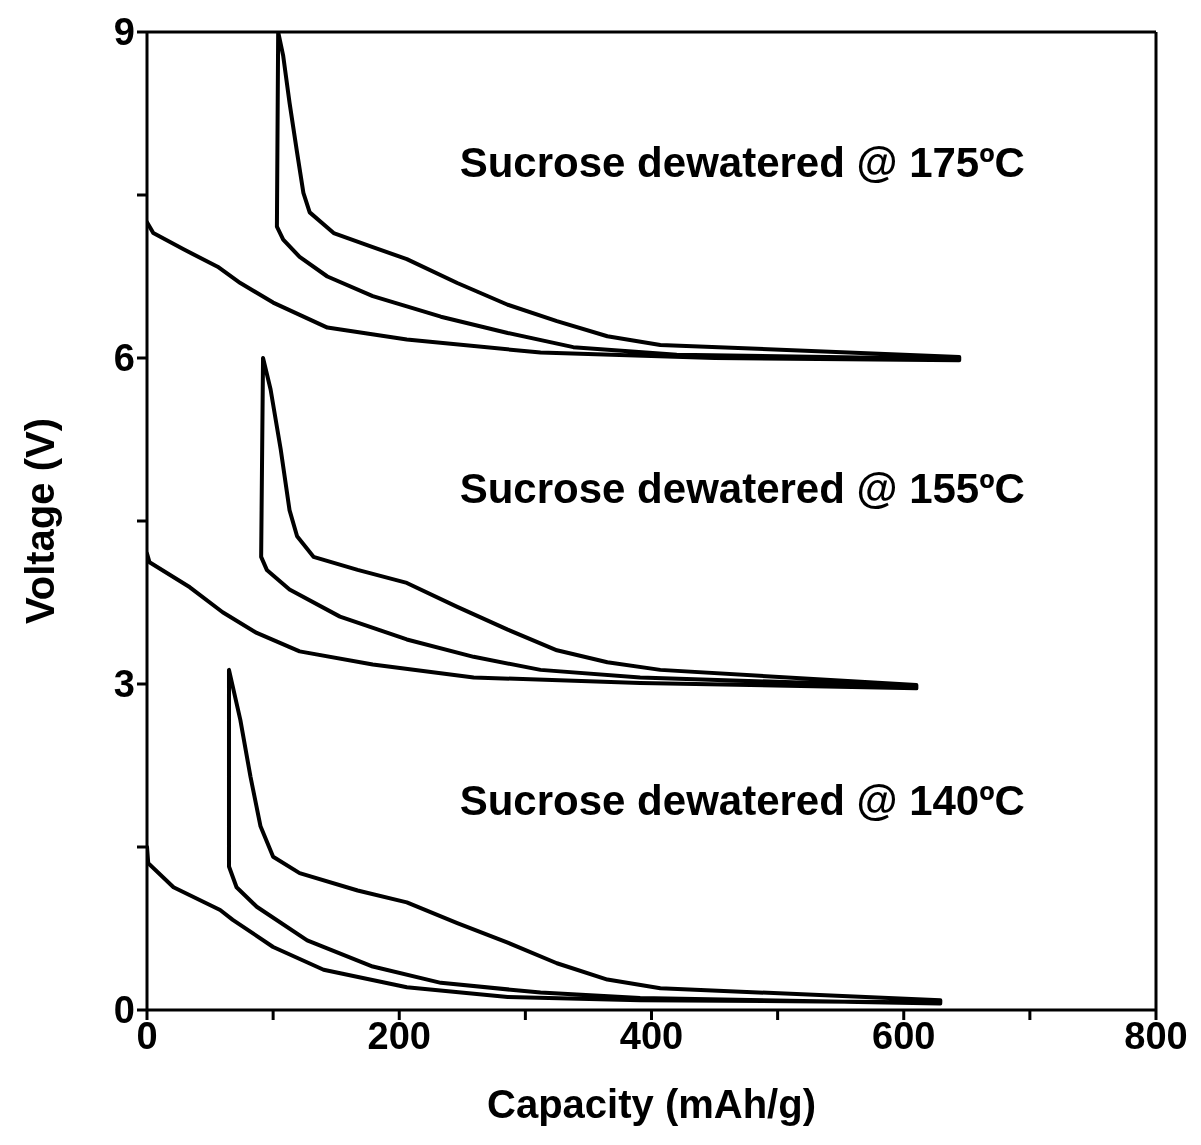 This screenshot has width=1201, height=1145. What do you see at coordinates (651, 1104) in the screenshot?
I see `x-axis-title: Capacity (mAh/g)` at bounding box center [651, 1104].